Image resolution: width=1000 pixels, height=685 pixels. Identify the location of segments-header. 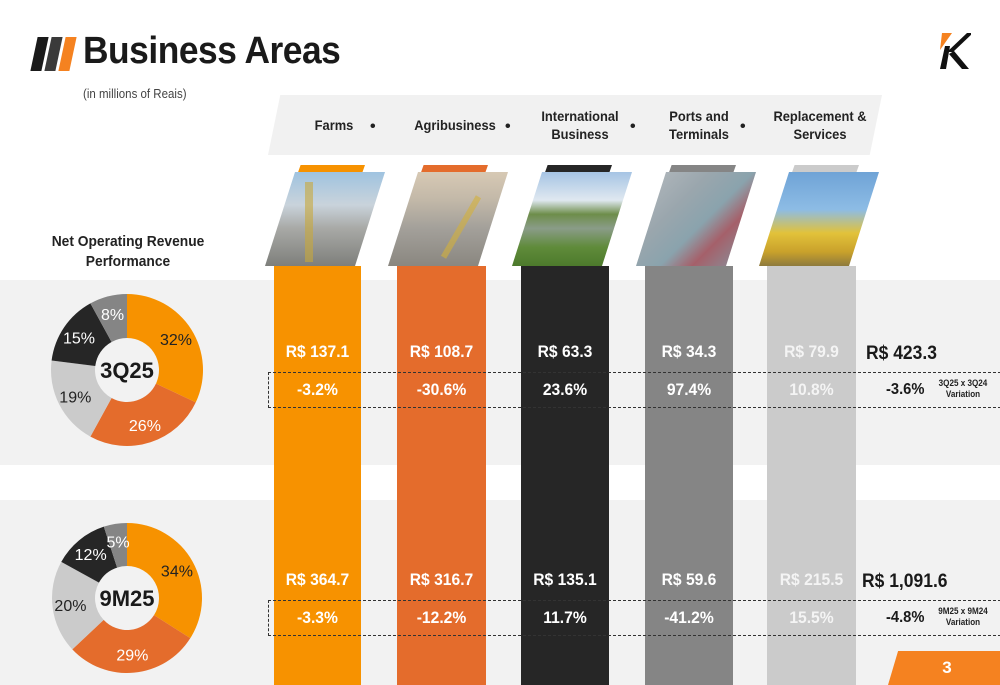
(575, 125).